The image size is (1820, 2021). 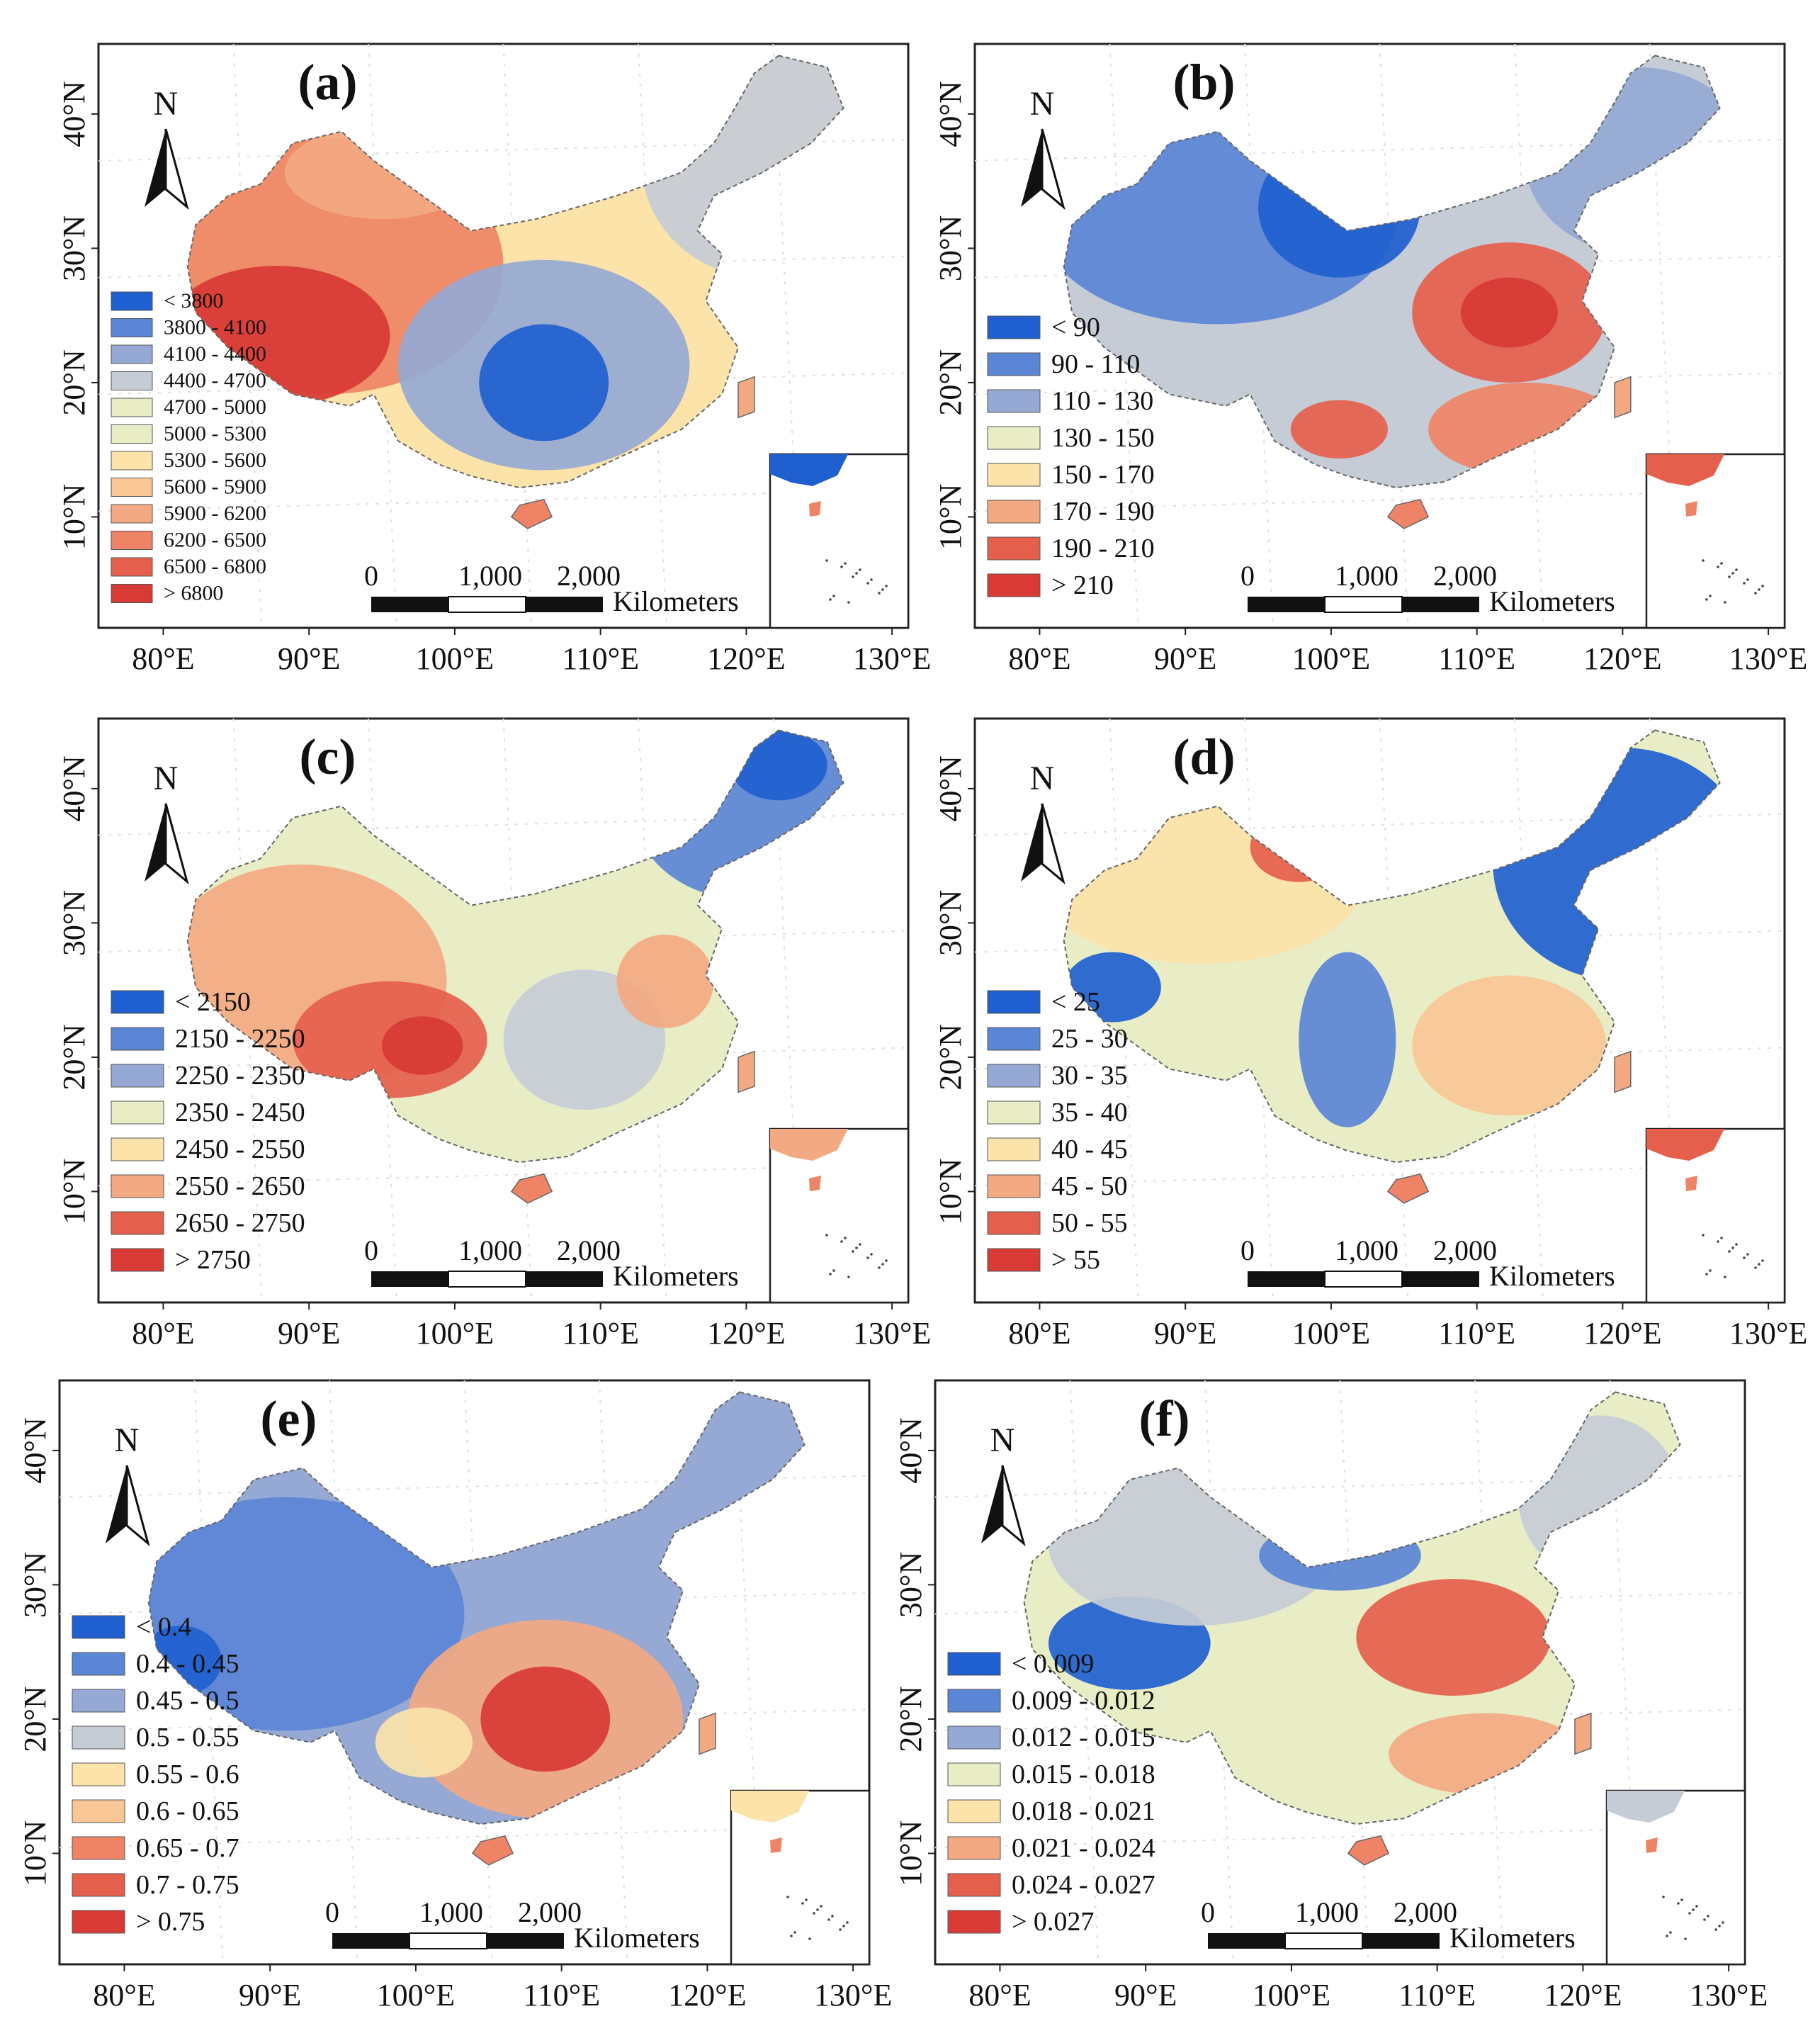 What do you see at coordinates (328, 756) in the screenshot?
I see `panel-letter: (c)` at bounding box center [328, 756].